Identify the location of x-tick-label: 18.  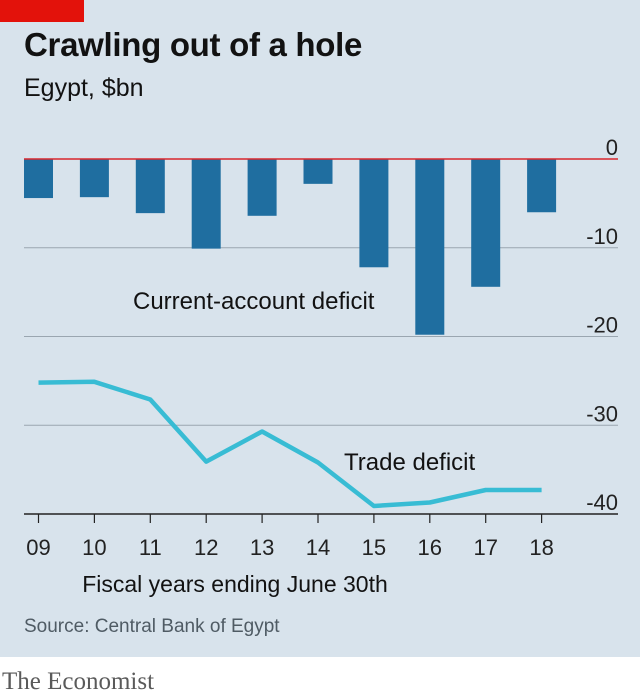
(541, 547).